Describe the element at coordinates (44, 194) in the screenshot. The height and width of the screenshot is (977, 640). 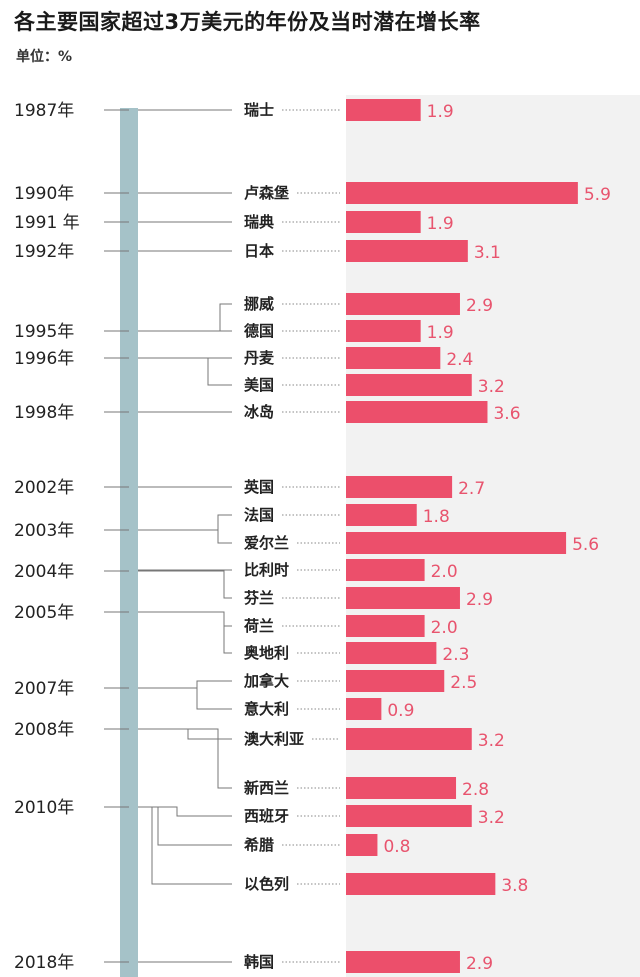
I see `year-label: 1990年` at that location.